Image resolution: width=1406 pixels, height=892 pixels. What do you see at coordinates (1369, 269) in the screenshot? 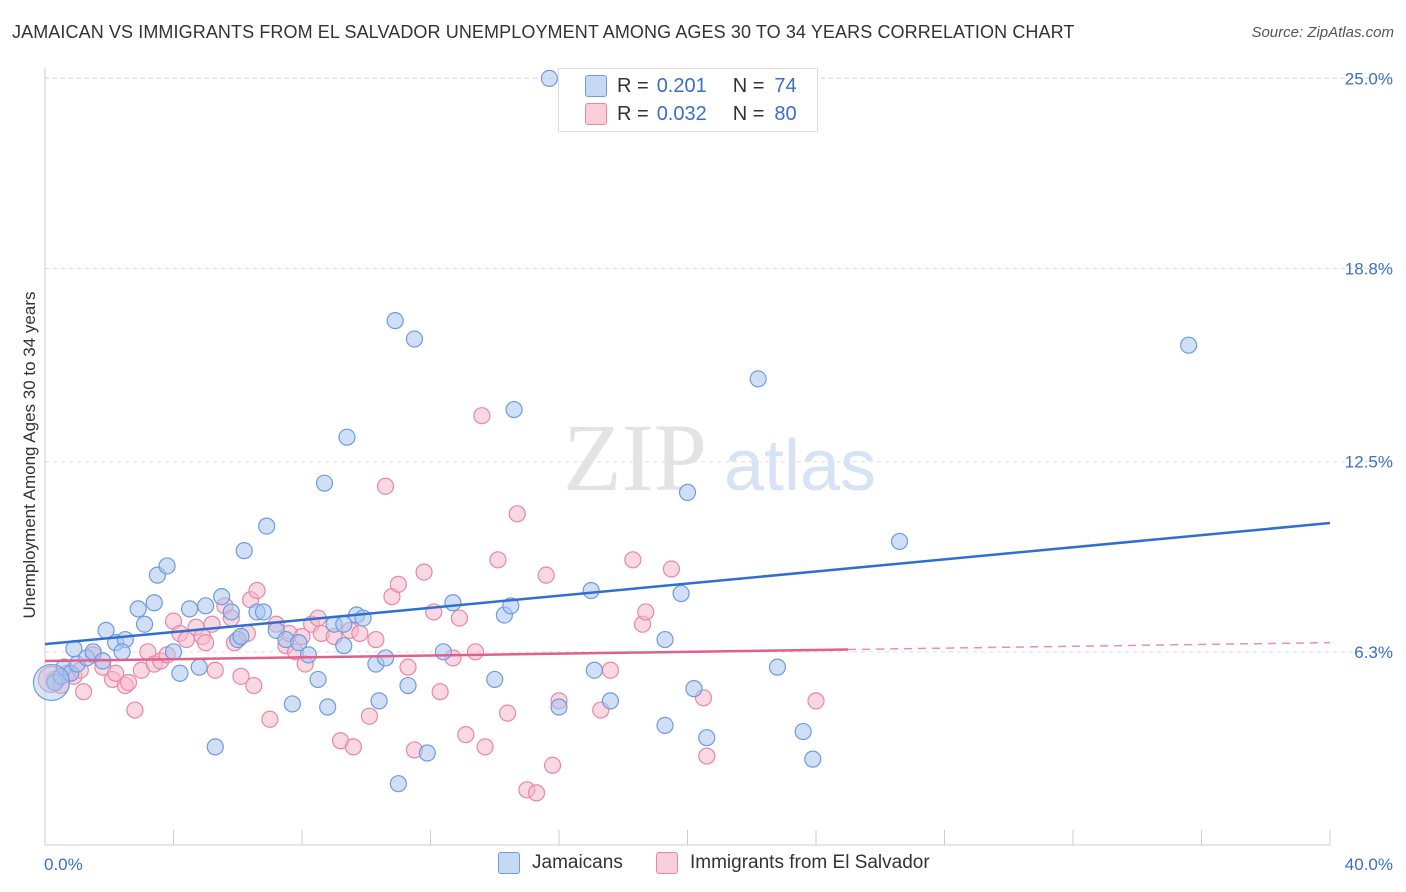
I see `y-tick-label: 18.8%` at bounding box center [1369, 269].